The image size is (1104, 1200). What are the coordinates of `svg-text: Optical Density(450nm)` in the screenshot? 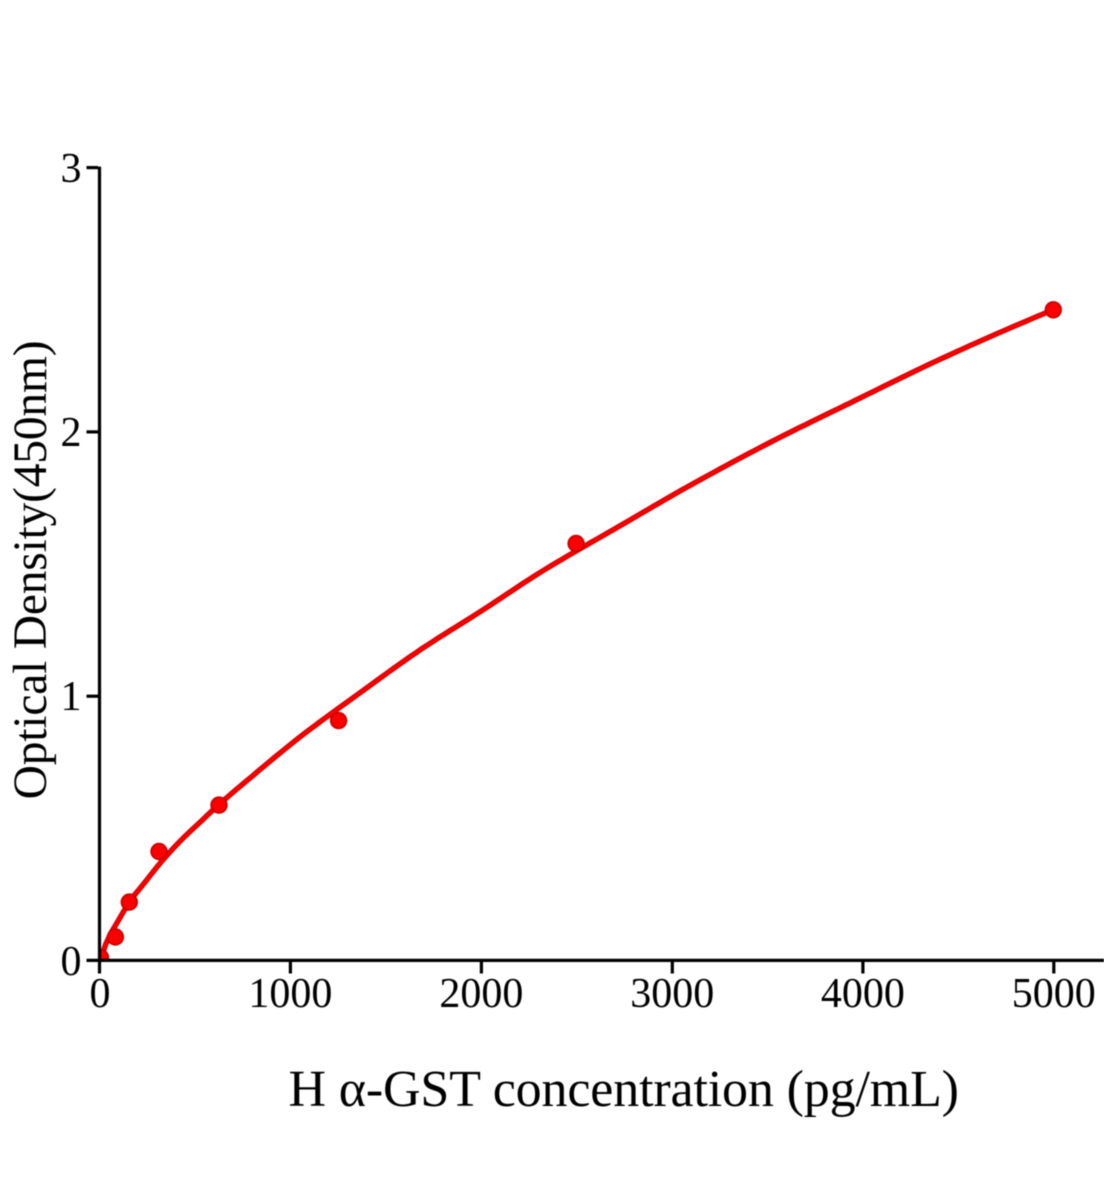 It's located at (31, 570).